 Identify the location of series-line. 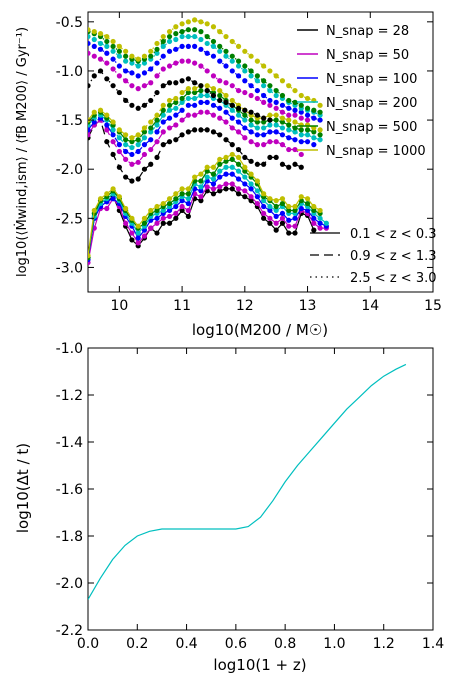
(204, 71).